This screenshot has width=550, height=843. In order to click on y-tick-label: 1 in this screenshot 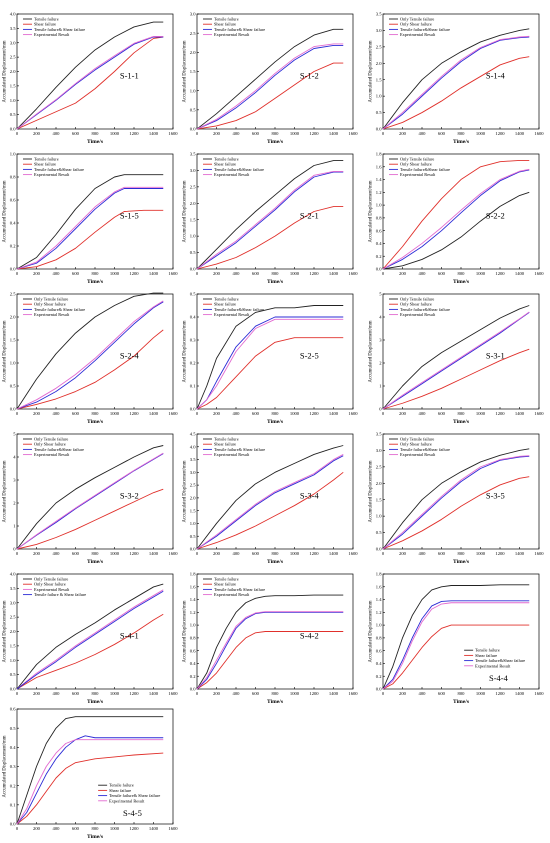, I will do `click(380, 386)`.